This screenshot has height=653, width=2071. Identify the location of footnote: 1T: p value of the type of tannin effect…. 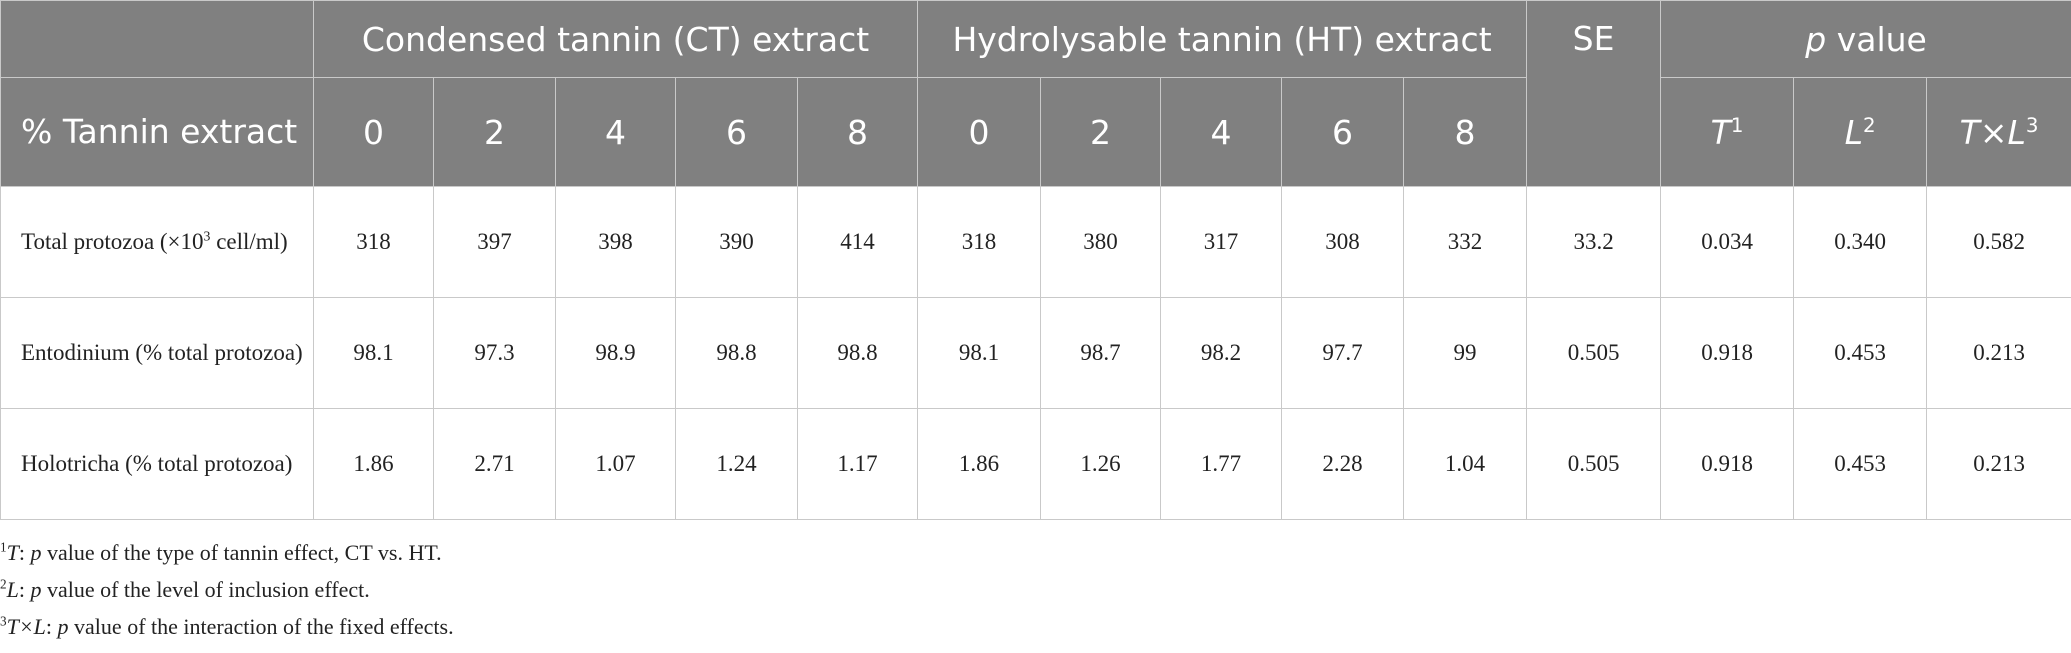
(1035, 552).